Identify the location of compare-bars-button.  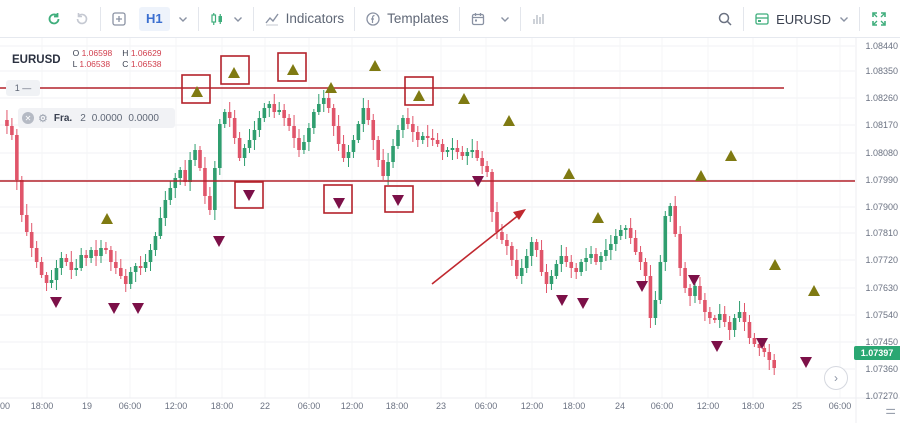
(539, 19).